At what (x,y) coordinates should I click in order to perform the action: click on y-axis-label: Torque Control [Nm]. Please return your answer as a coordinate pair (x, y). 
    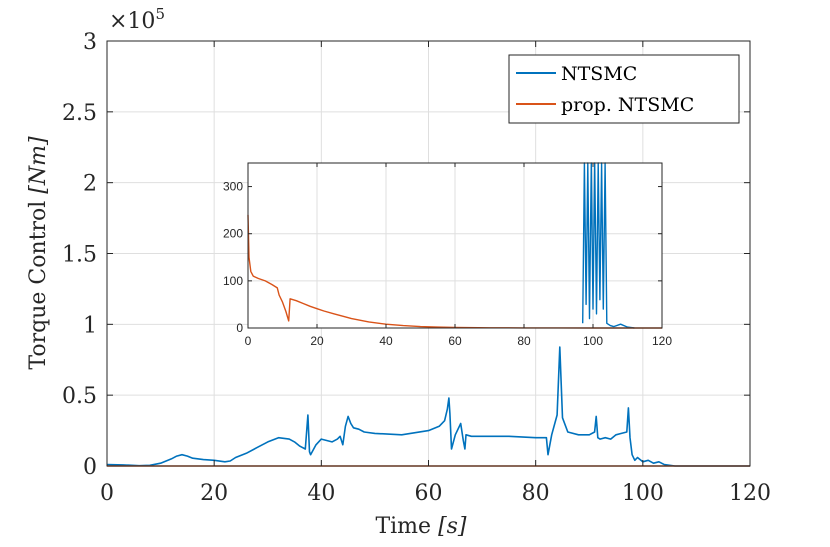
    Looking at the image, I should click on (38, 253).